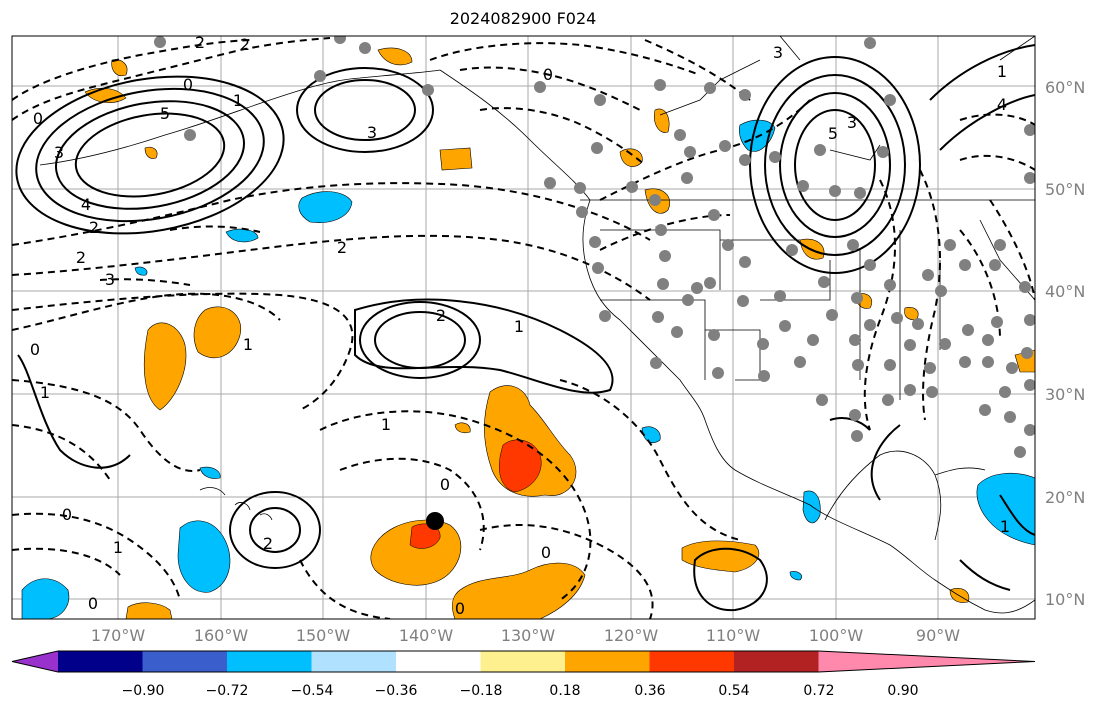 This screenshot has height=712, width=1105. I want to click on colorbar-label: 0.18, so click(565, 691).